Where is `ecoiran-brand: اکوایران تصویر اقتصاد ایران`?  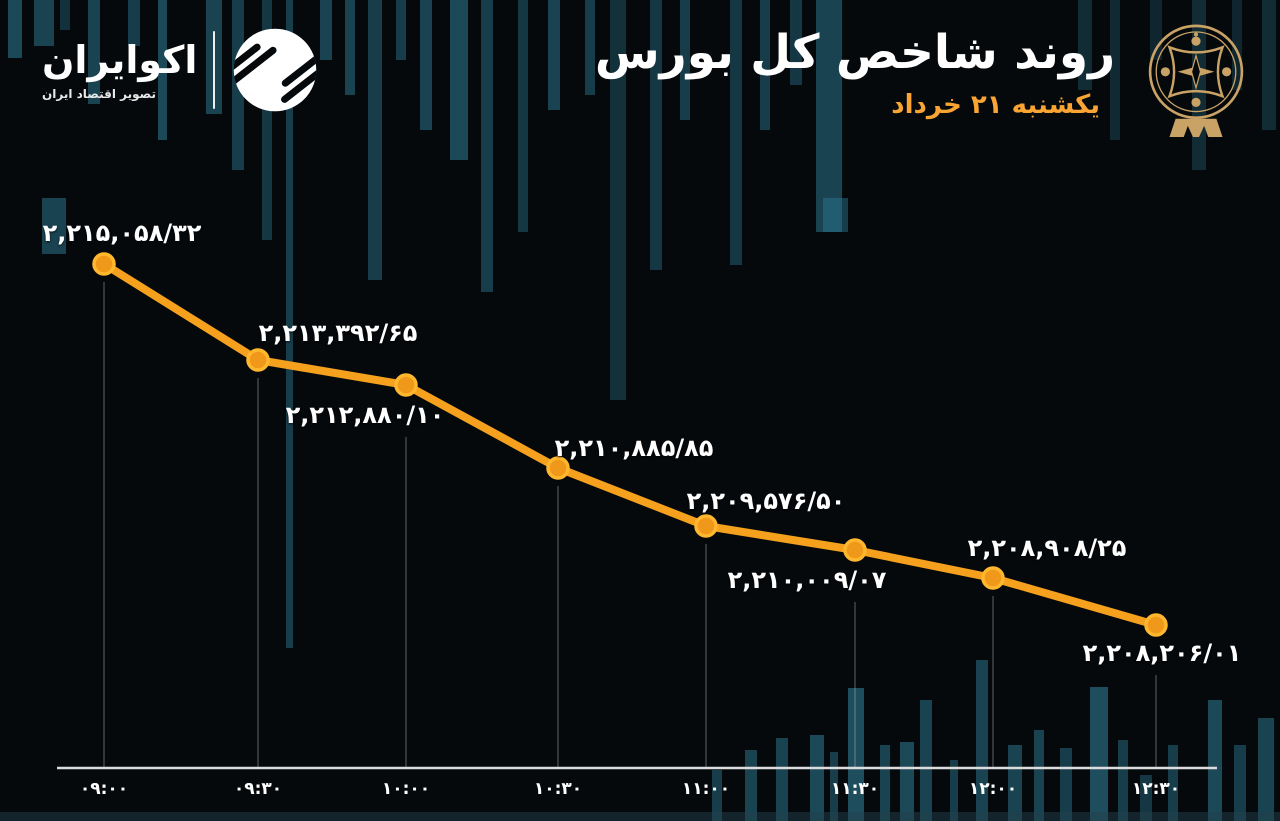
ecoiran-brand: اکوایران تصویر اقتصاد ایران is located at coordinates (180, 70).